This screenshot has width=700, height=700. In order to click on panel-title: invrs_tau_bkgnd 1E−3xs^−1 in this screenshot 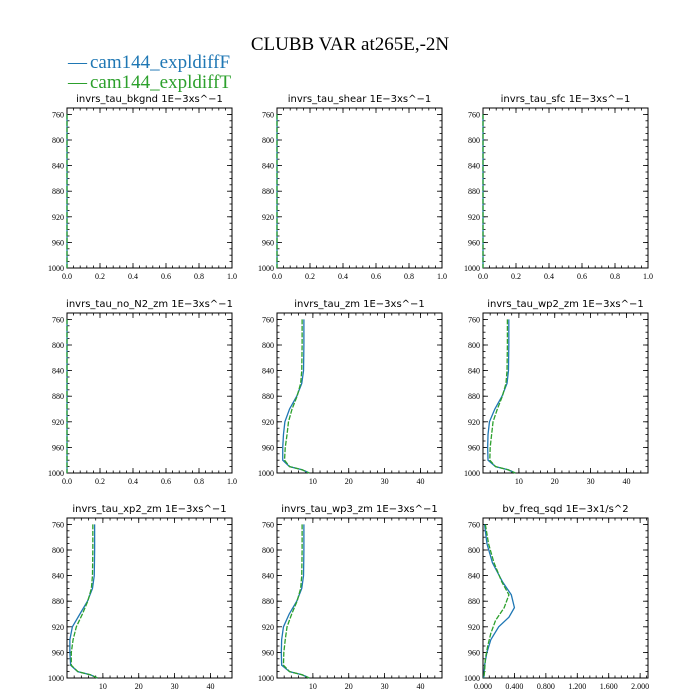, I will do `click(149, 99)`.